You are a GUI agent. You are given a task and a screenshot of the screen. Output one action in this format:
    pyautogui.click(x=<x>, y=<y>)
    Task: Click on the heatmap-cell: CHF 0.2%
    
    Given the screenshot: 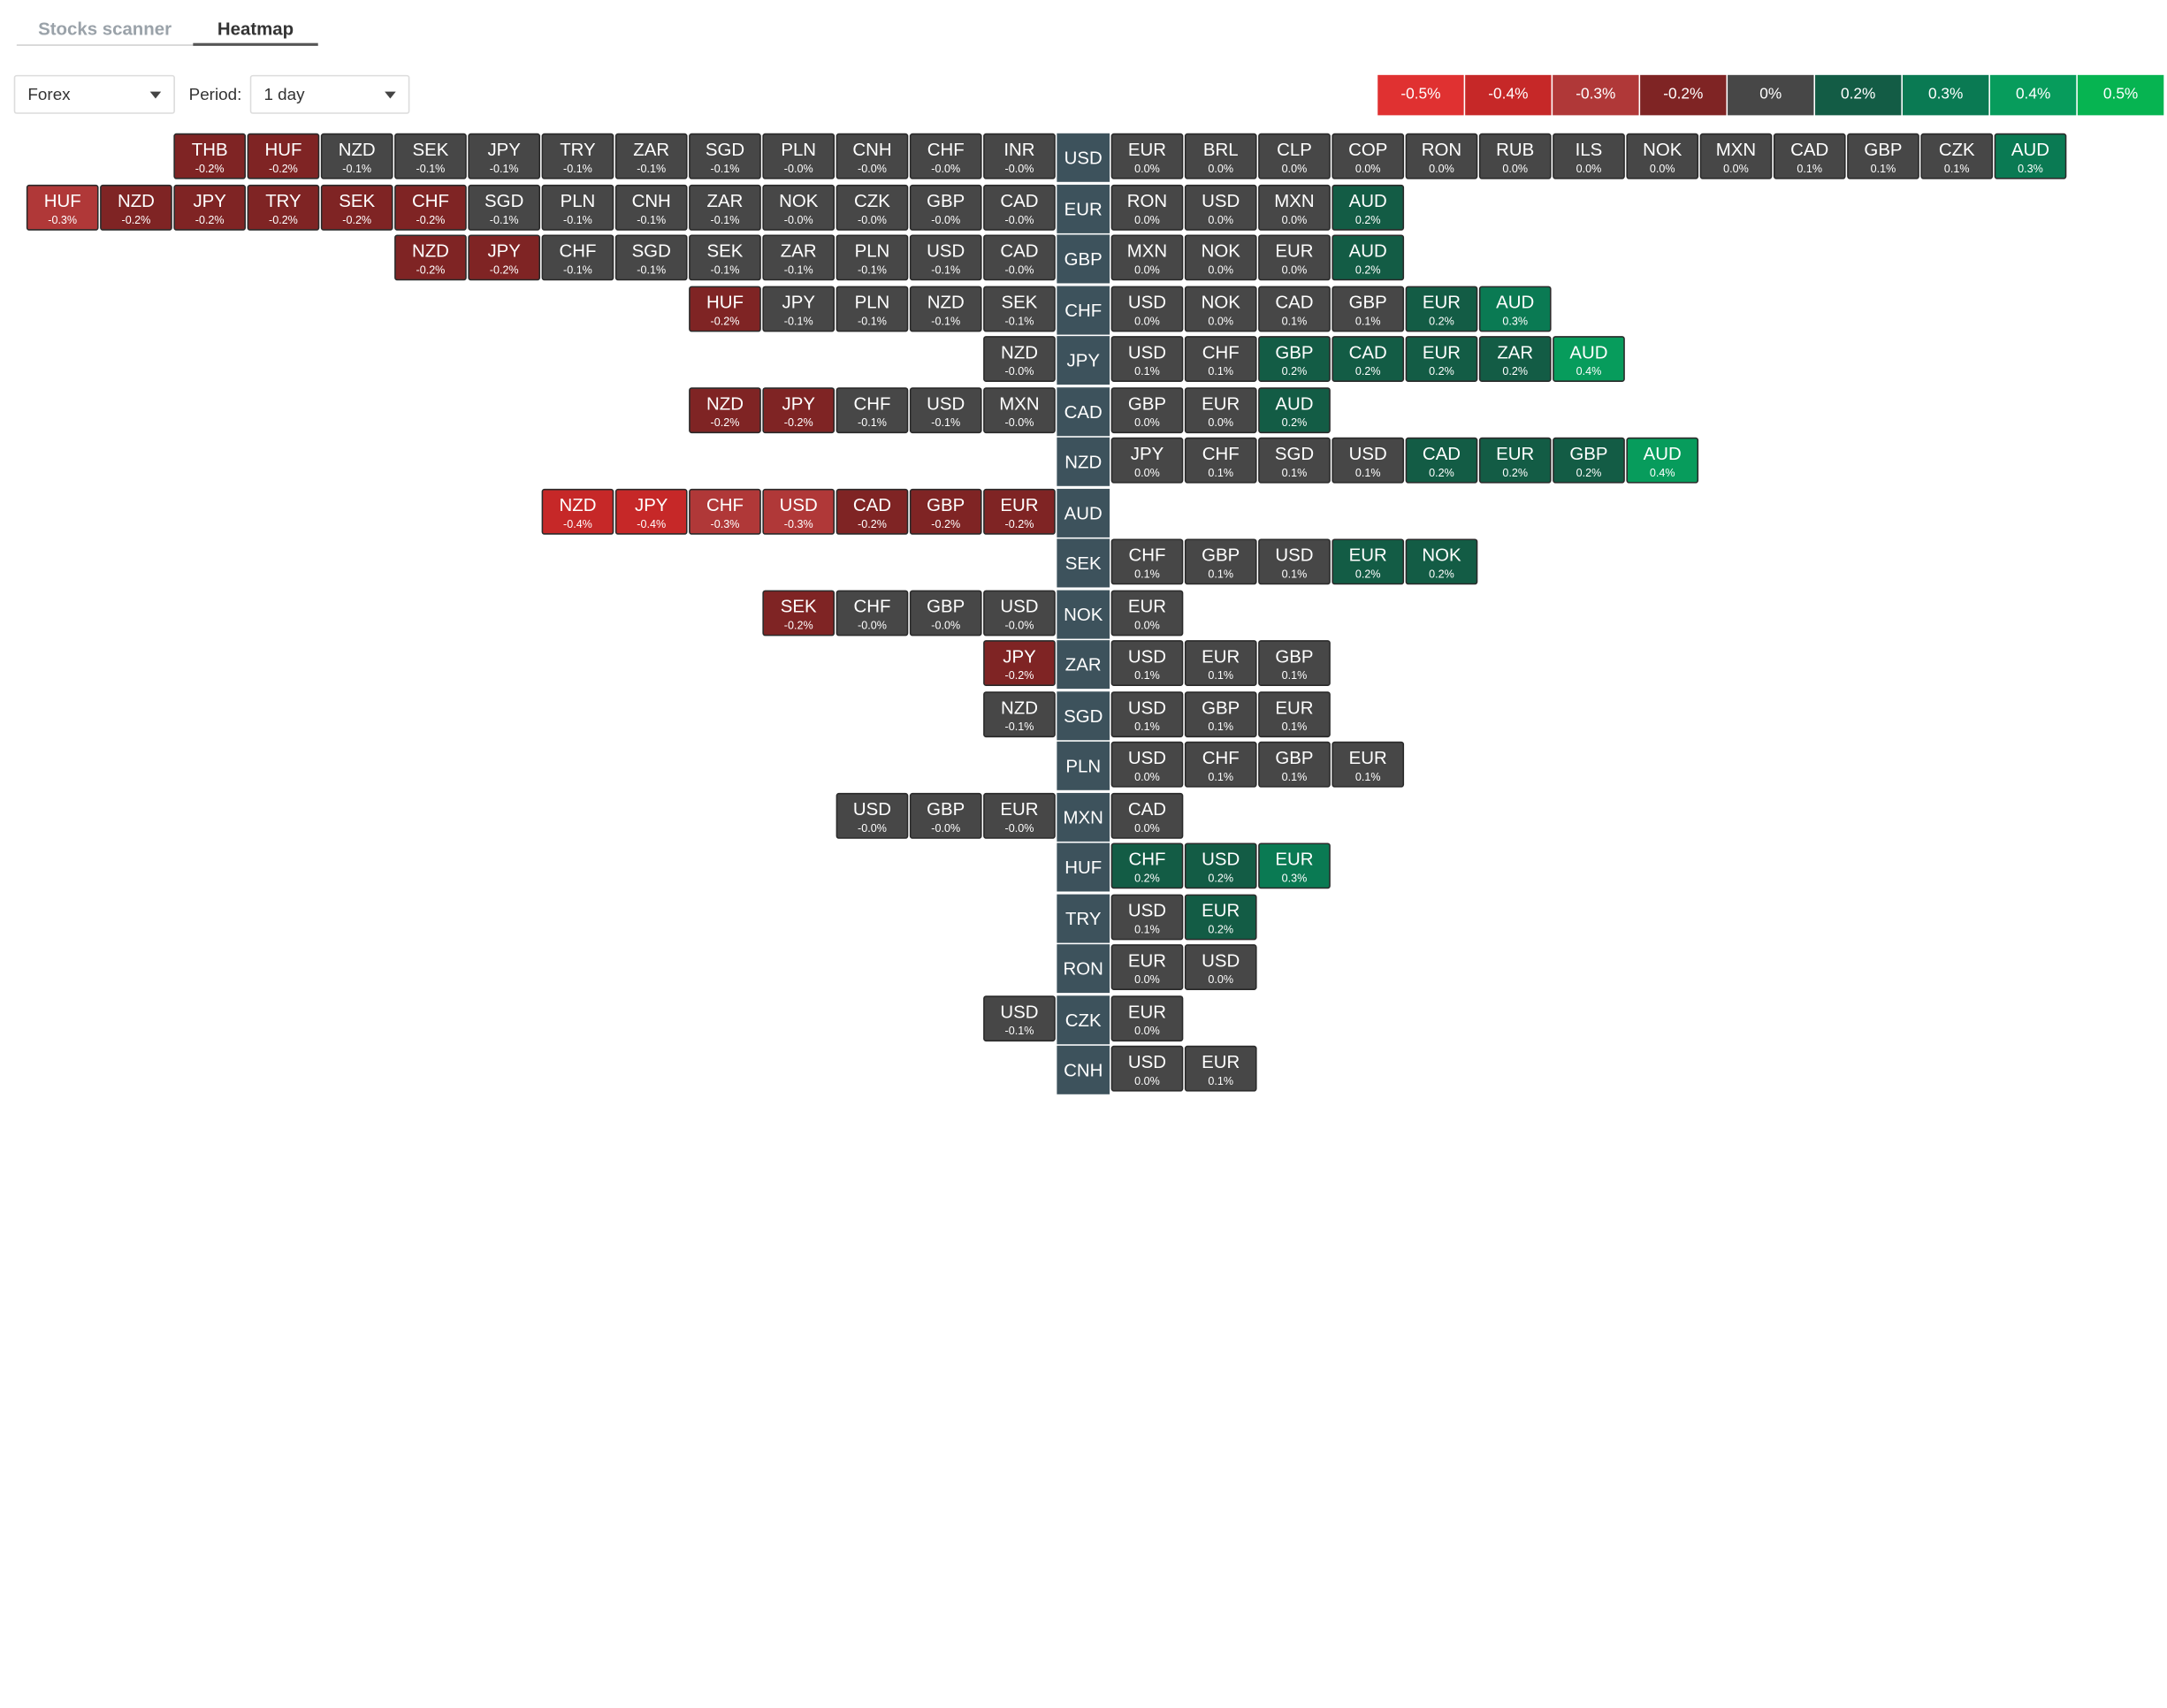 What is the action you would take?
    pyautogui.click(x=1147, y=866)
    